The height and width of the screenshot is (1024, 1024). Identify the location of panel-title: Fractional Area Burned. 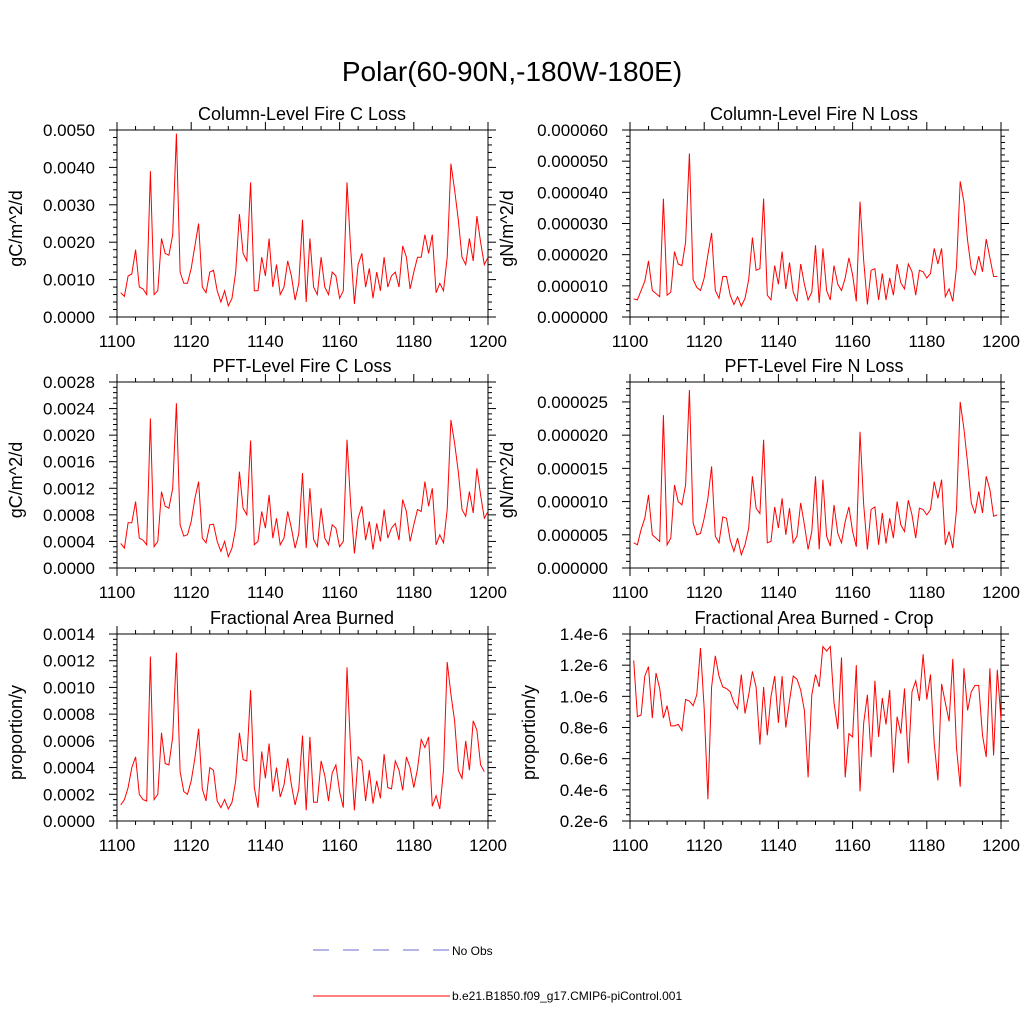
(302, 618).